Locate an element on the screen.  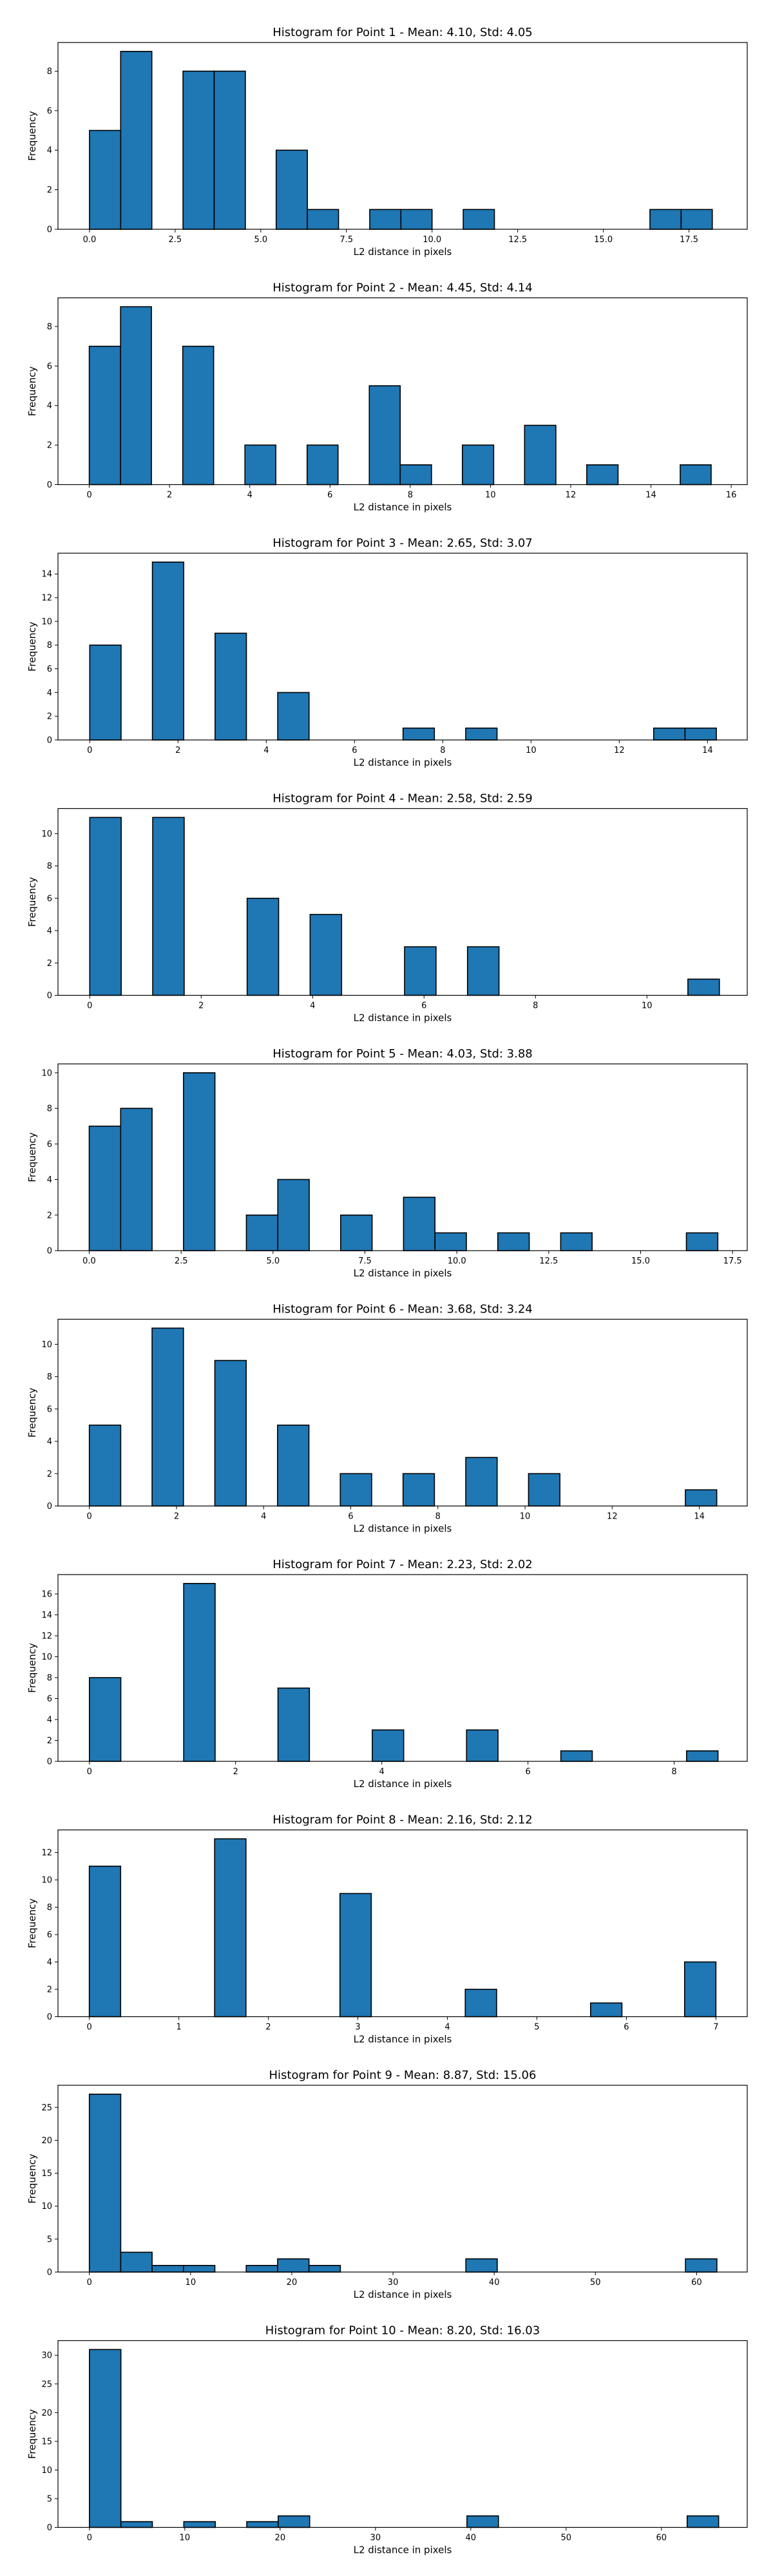
x-tick-label: 30 is located at coordinates (393, 2282).